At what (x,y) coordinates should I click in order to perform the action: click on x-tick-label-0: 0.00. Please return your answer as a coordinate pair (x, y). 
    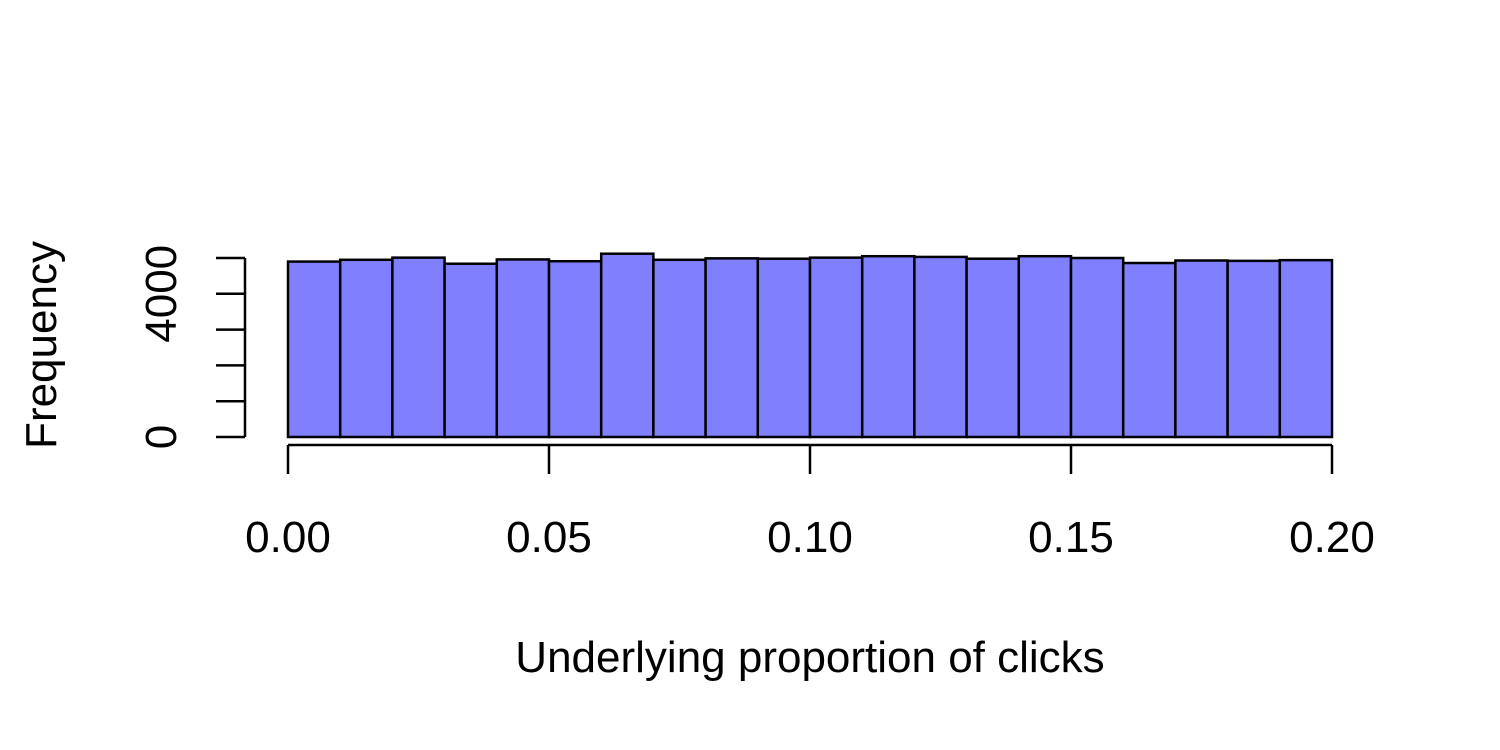
    Looking at the image, I should click on (288, 537).